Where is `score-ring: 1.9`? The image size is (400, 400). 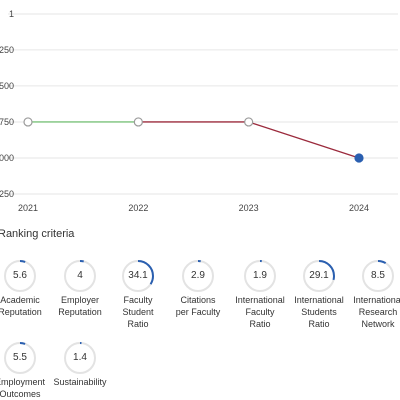 score-ring: 1.9 is located at coordinates (260, 276).